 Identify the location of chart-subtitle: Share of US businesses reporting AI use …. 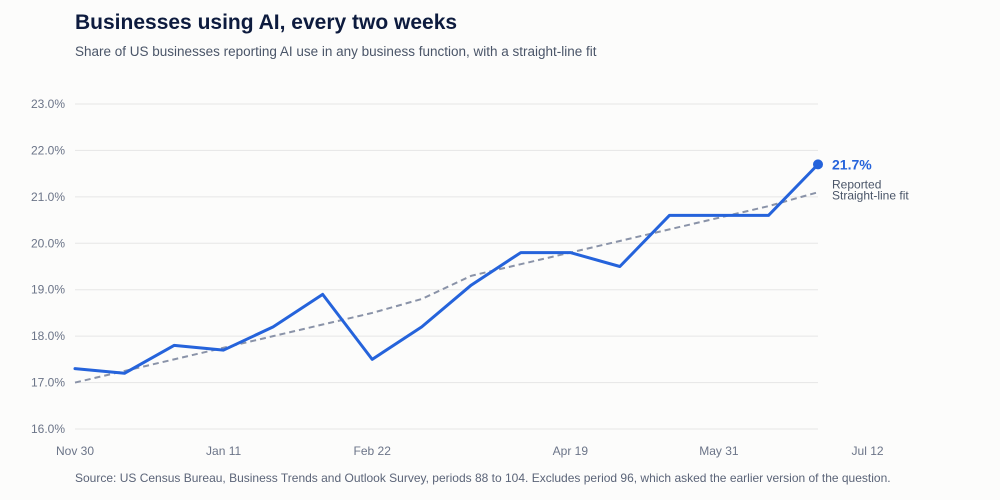
(336, 51).